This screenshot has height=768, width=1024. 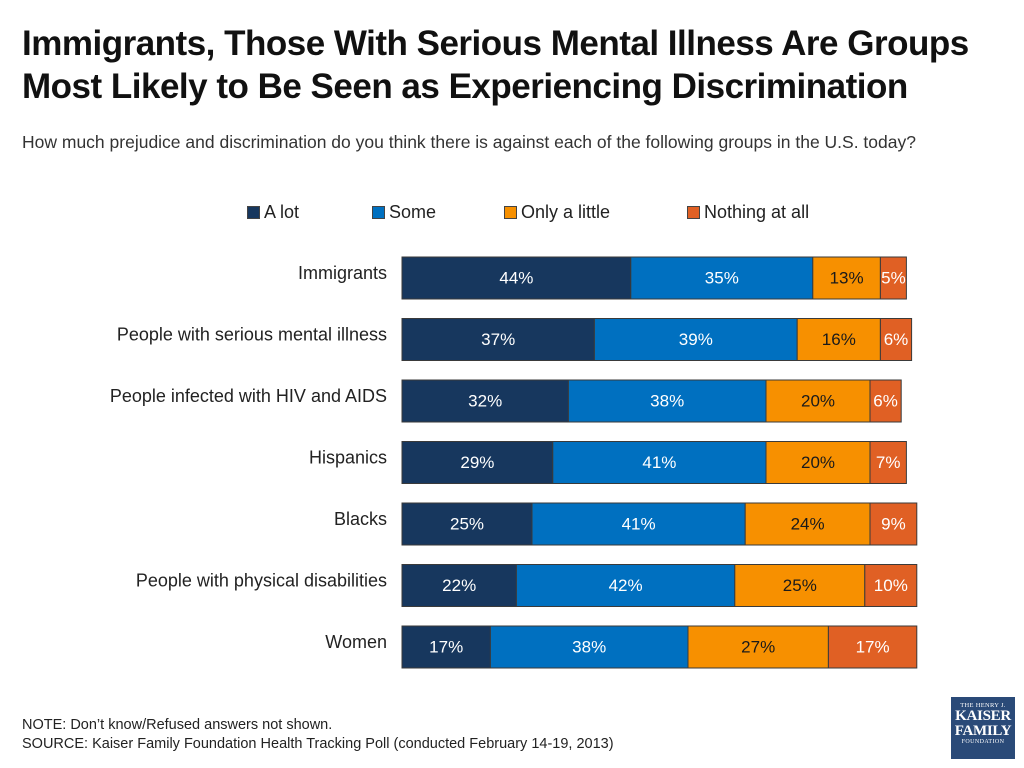 I want to click on legend-item-nothing-at-all: Nothing at all, so click(x=748, y=212).